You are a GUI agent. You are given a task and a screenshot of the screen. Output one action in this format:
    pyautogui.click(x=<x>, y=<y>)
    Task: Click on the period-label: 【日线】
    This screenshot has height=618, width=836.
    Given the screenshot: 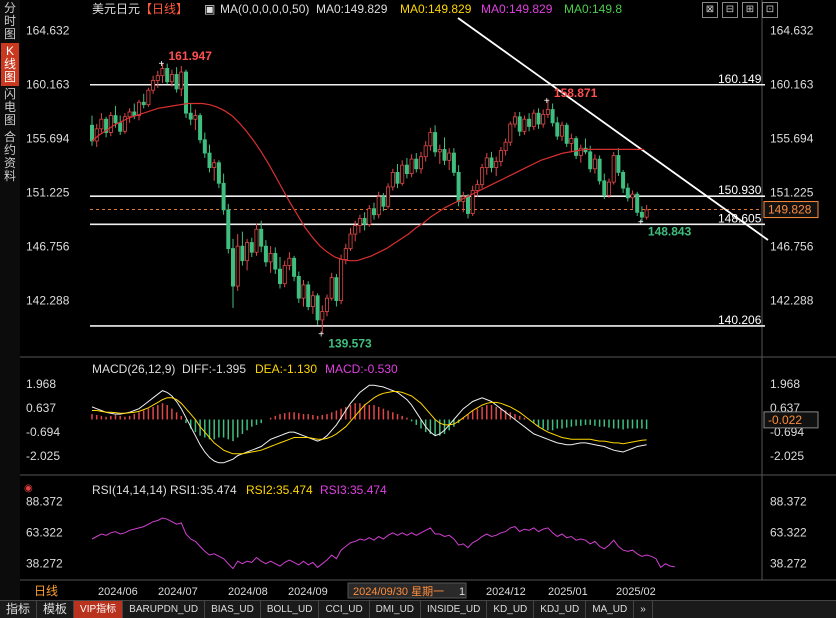 What is the action you would take?
    pyautogui.click(x=164, y=9)
    